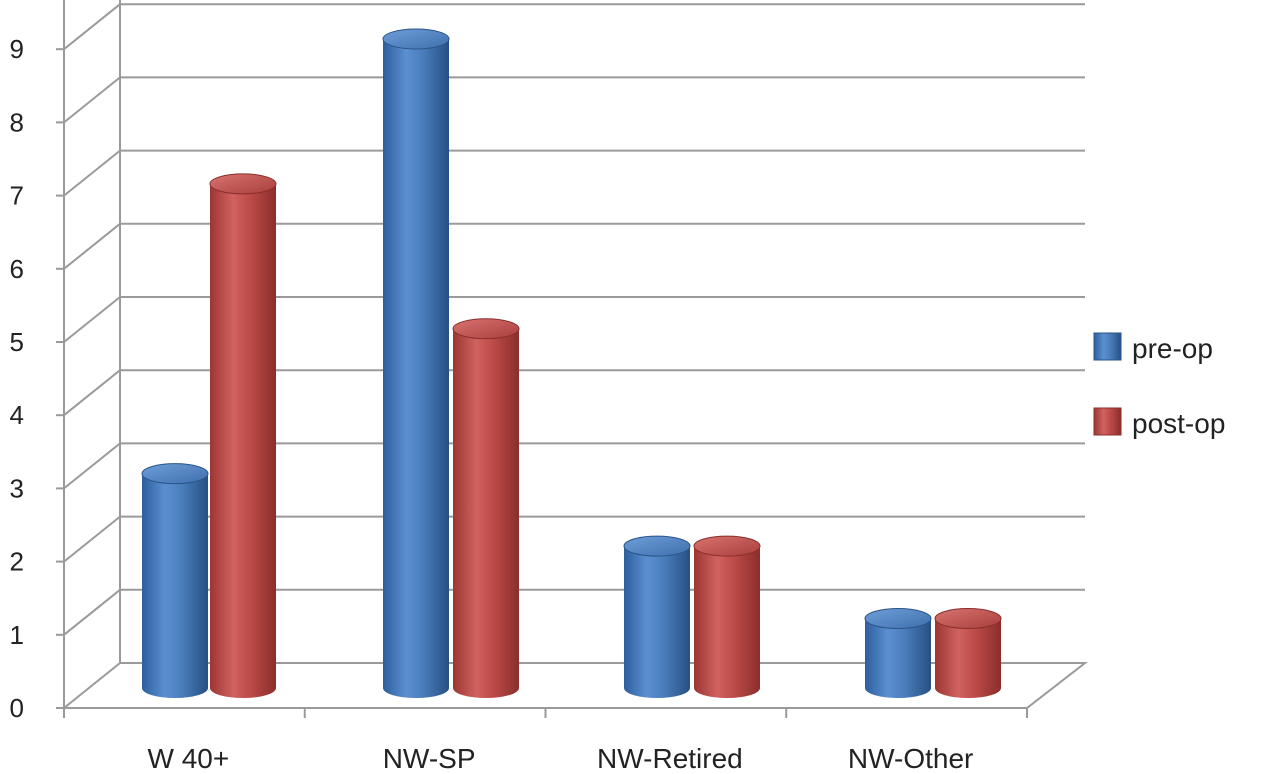 The height and width of the screenshot is (774, 1280). I want to click on y-tick-label: 2, so click(17, 562).